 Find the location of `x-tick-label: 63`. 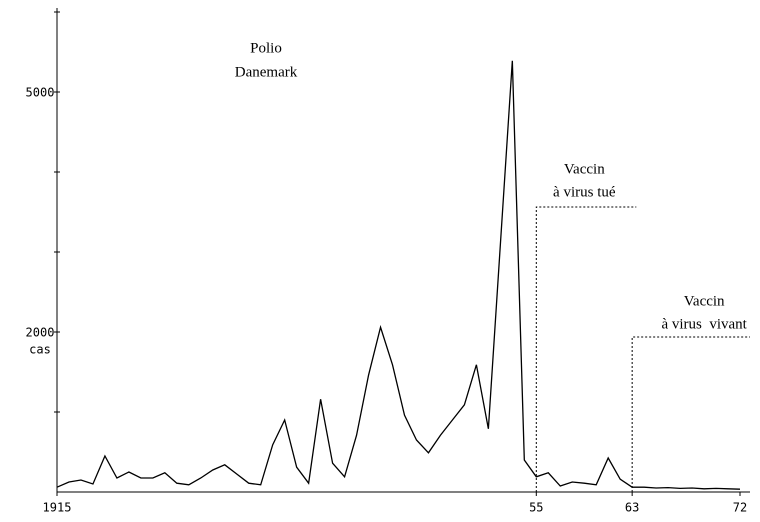

x-tick-label: 63 is located at coordinates (632, 508).